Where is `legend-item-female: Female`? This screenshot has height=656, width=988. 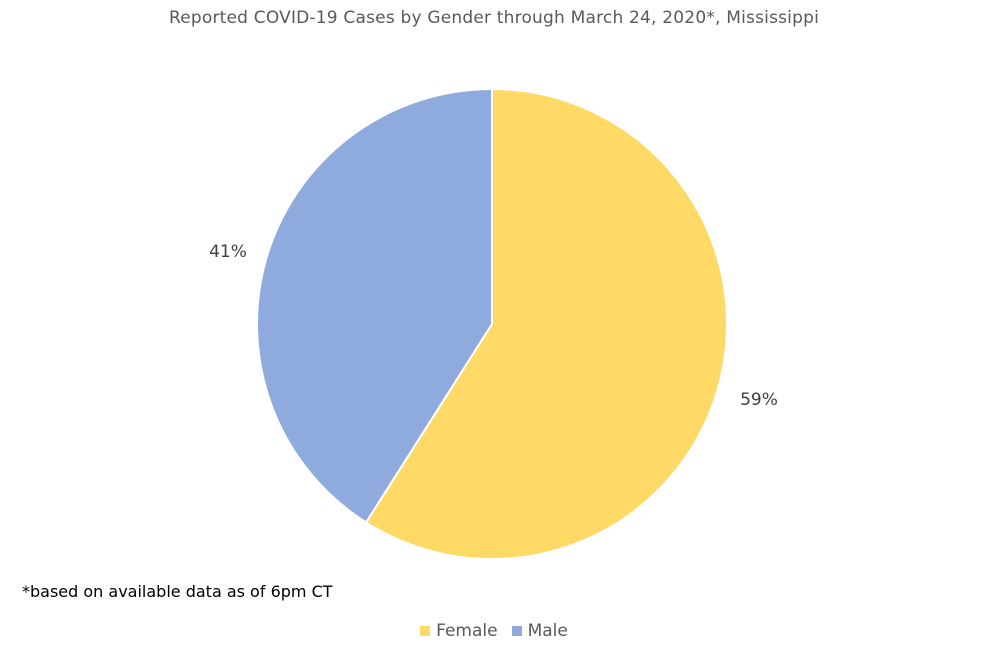
legend-item-female: Female is located at coordinates (459, 631).